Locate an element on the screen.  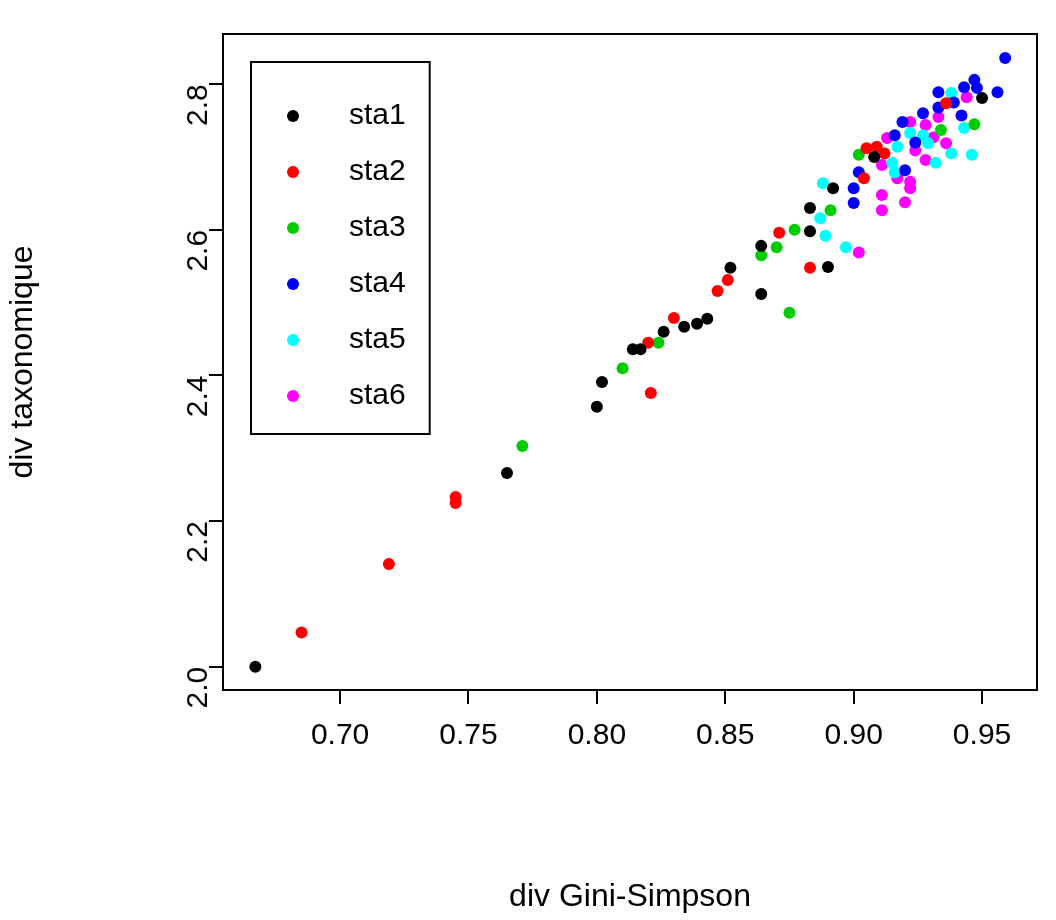
x-tick-label: 0.85 is located at coordinates (725, 734).